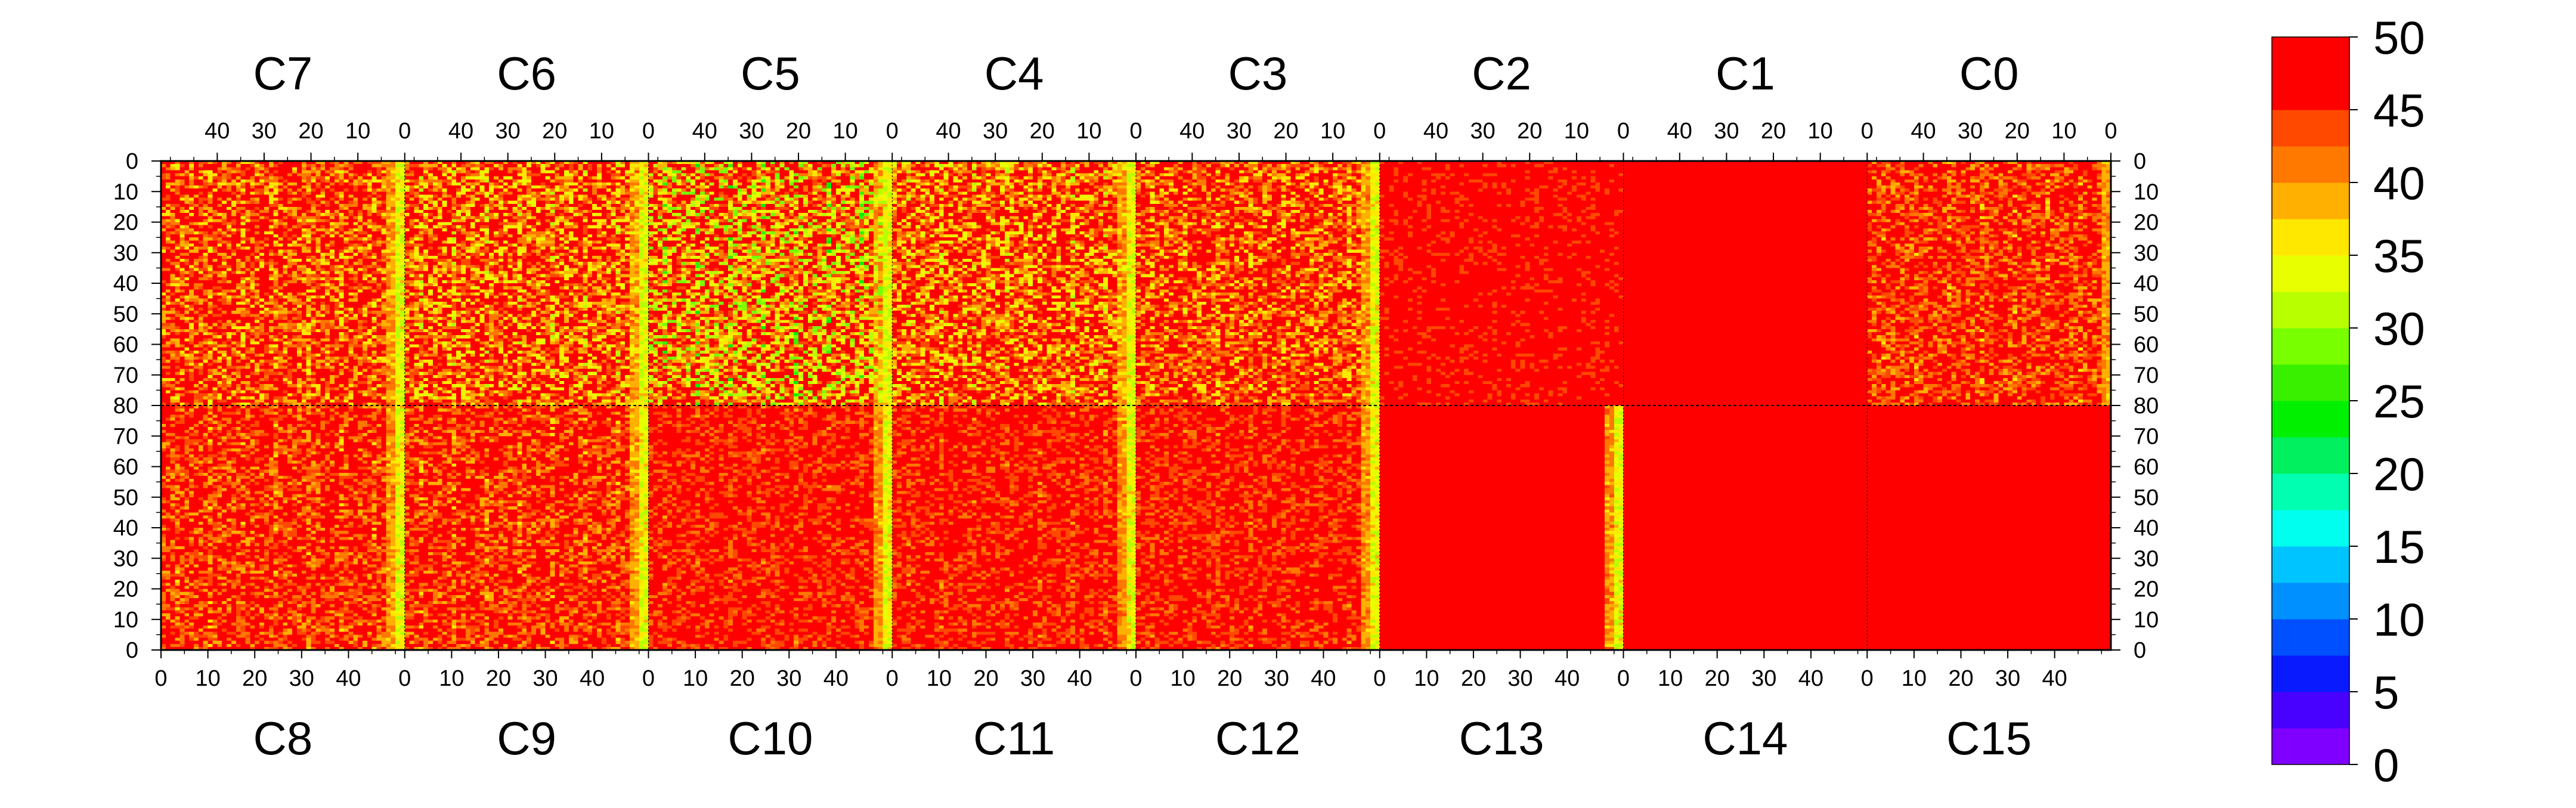  What do you see at coordinates (283, 738) in the screenshot?
I see `chip-label-bottom: C8` at bounding box center [283, 738].